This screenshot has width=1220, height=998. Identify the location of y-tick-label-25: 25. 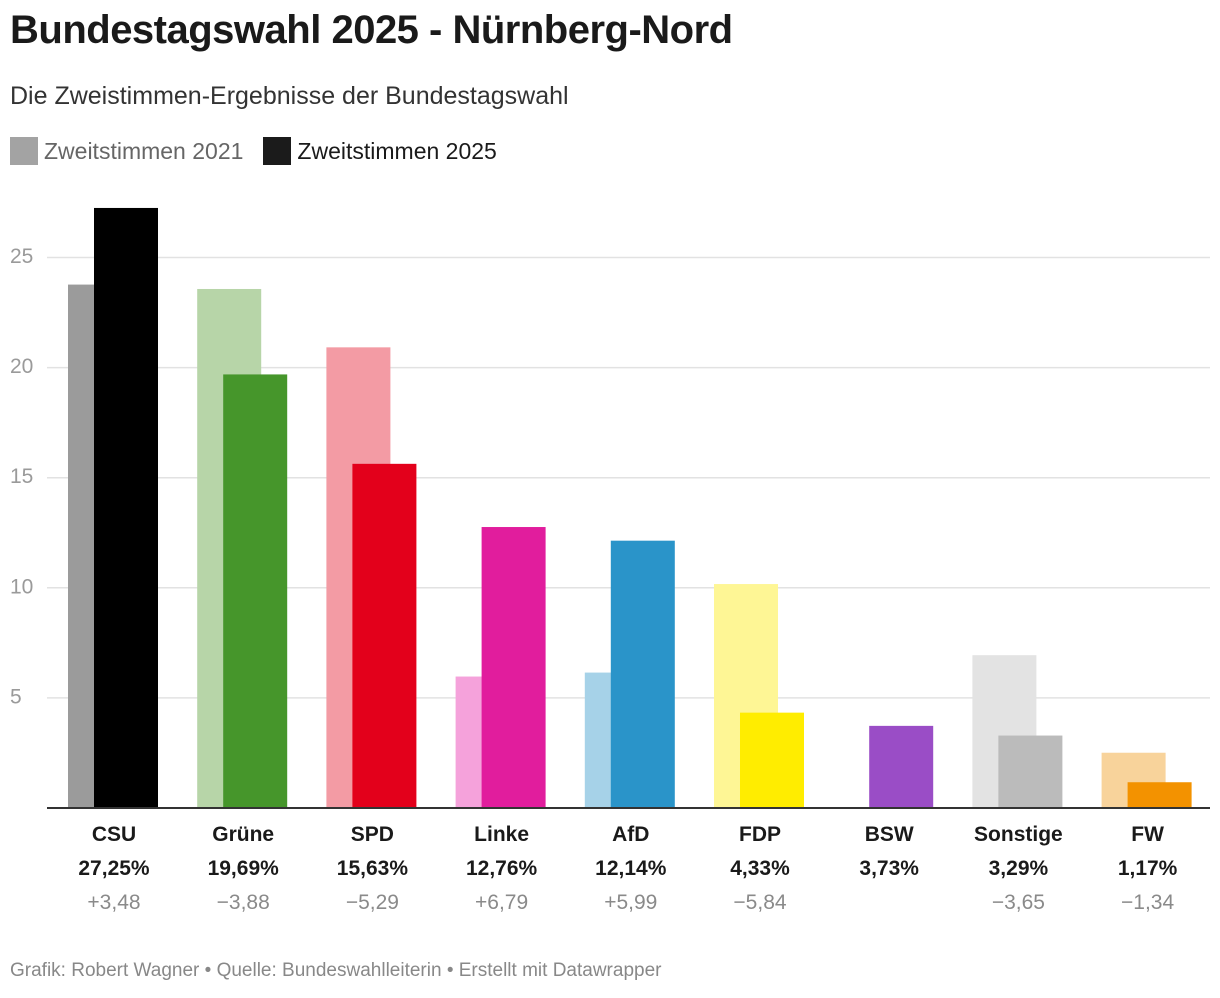
(21, 256).